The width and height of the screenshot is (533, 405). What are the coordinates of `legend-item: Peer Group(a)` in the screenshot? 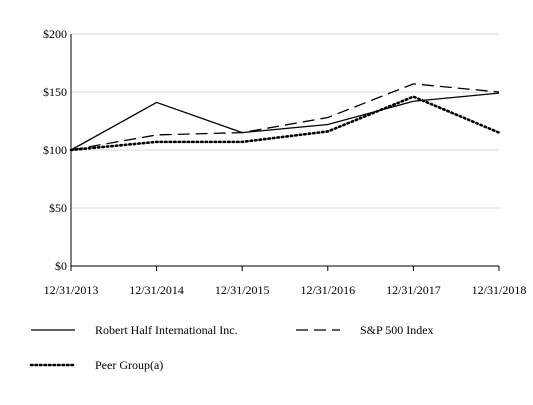 It's located at (97, 365).